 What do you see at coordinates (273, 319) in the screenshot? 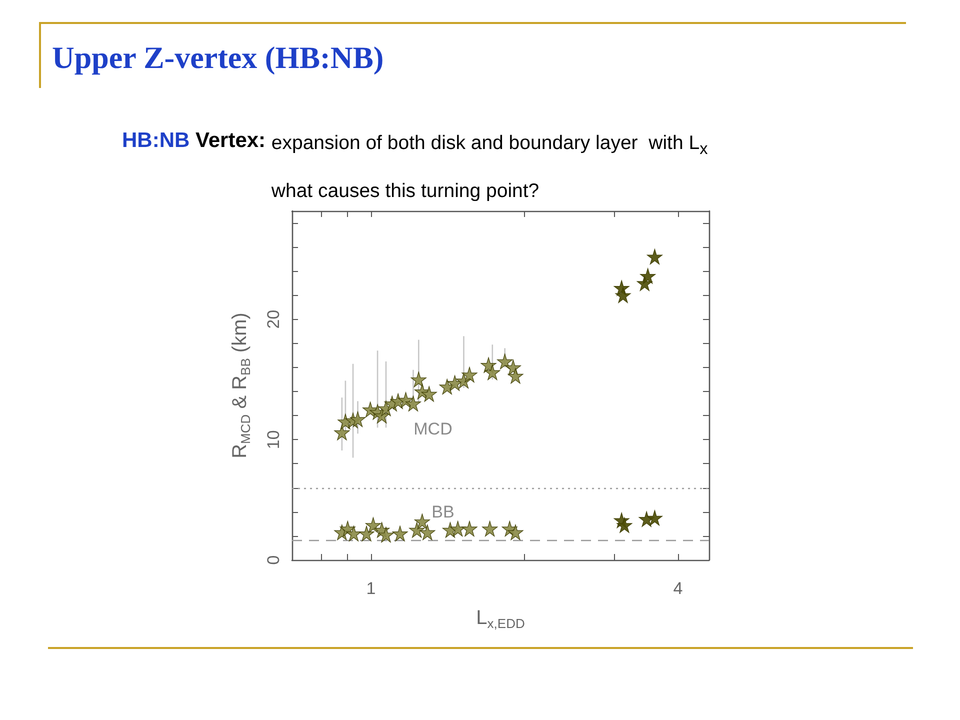
I see `y-tick-label: 20` at bounding box center [273, 319].